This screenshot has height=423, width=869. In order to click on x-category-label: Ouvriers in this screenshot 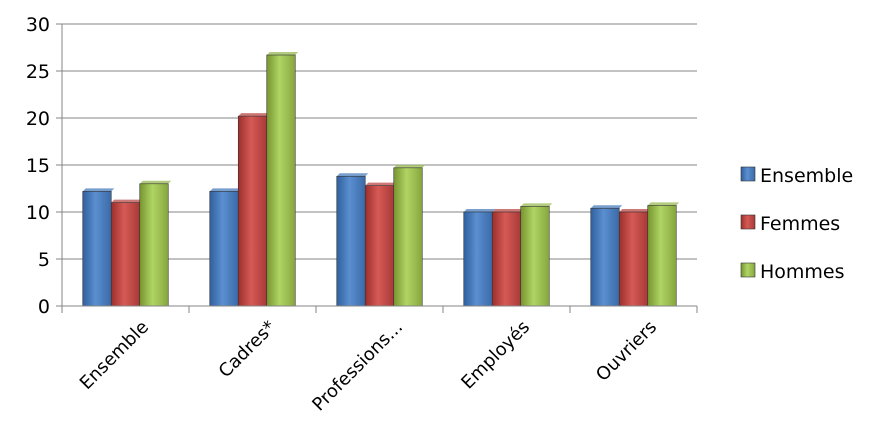, I will do `click(626, 351)`.